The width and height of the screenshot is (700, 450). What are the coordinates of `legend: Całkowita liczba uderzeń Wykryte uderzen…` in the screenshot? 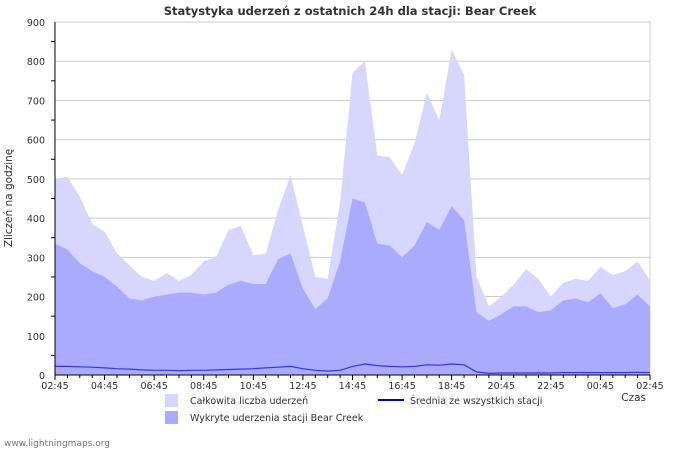 It's located at (353, 409).